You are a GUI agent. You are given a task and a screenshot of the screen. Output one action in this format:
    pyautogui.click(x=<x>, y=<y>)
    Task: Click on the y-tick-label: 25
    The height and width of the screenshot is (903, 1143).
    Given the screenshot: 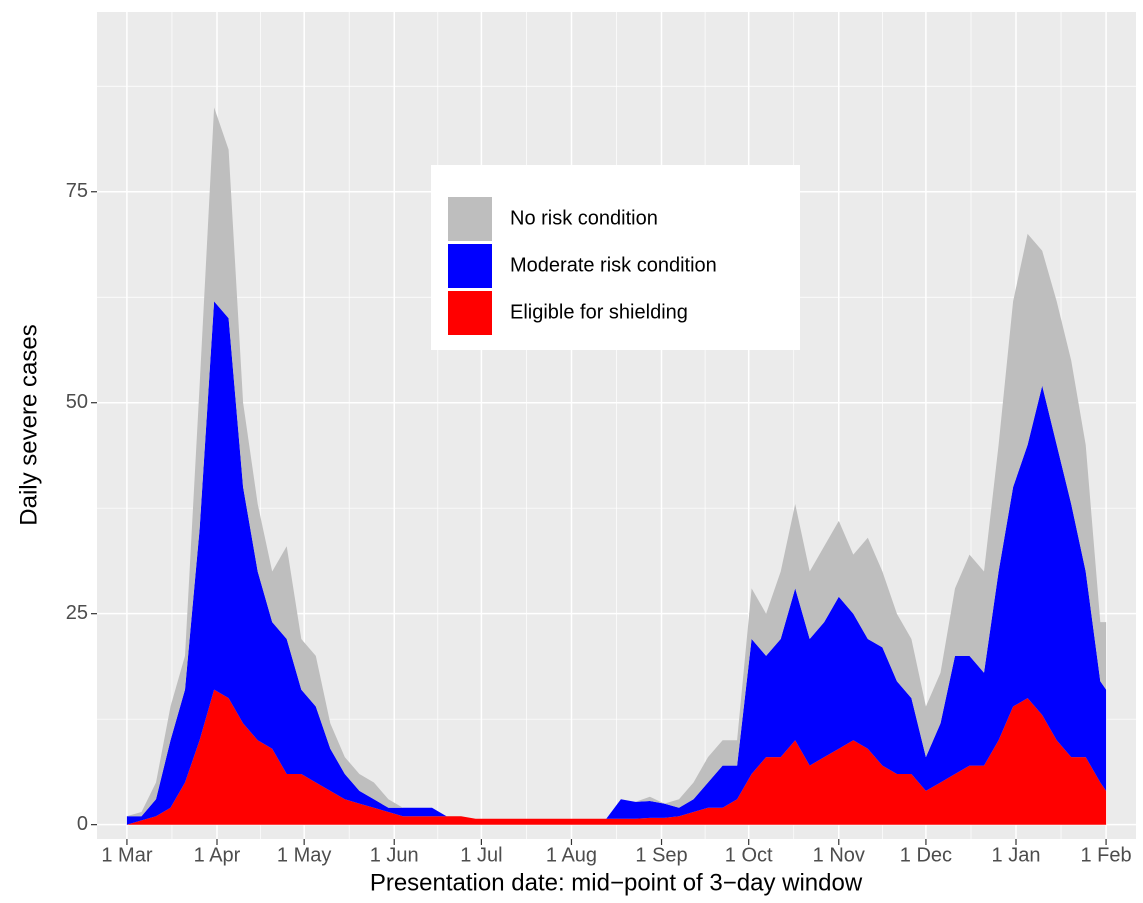 What is the action you would take?
    pyautogui.click(x=77, y=613)
    